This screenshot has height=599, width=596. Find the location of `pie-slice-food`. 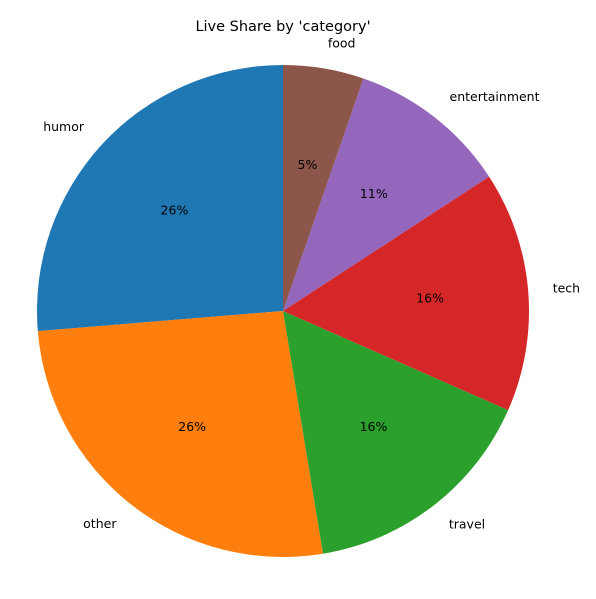

pie-slice-food is located at coordinates (323, 188).